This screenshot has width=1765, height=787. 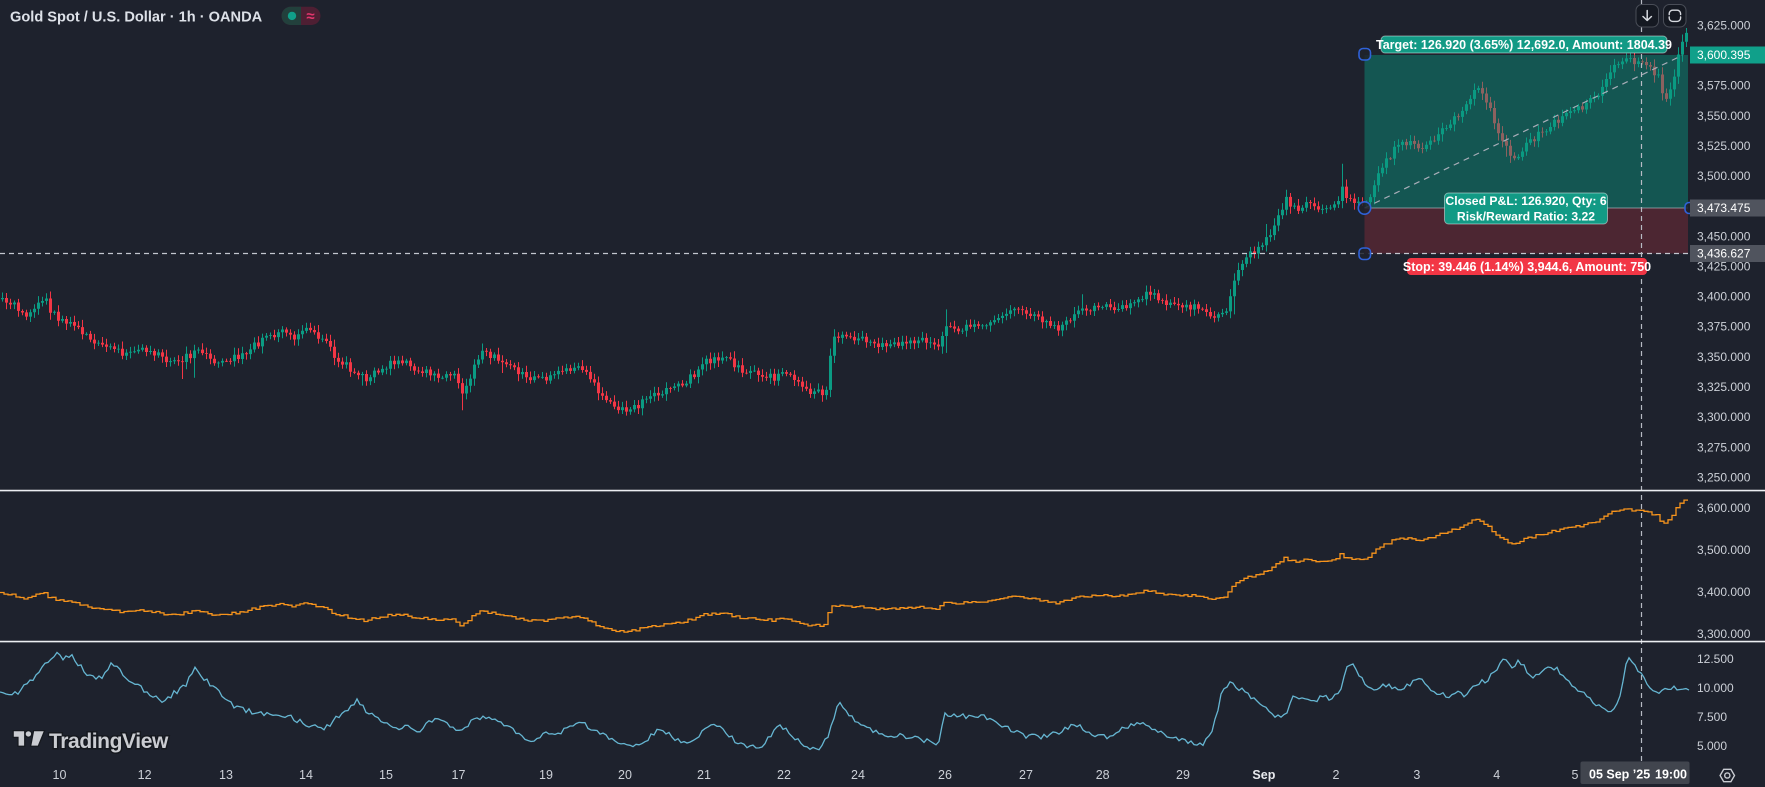 I want to click on svg-text: 29, so click(x=1183, y=775).